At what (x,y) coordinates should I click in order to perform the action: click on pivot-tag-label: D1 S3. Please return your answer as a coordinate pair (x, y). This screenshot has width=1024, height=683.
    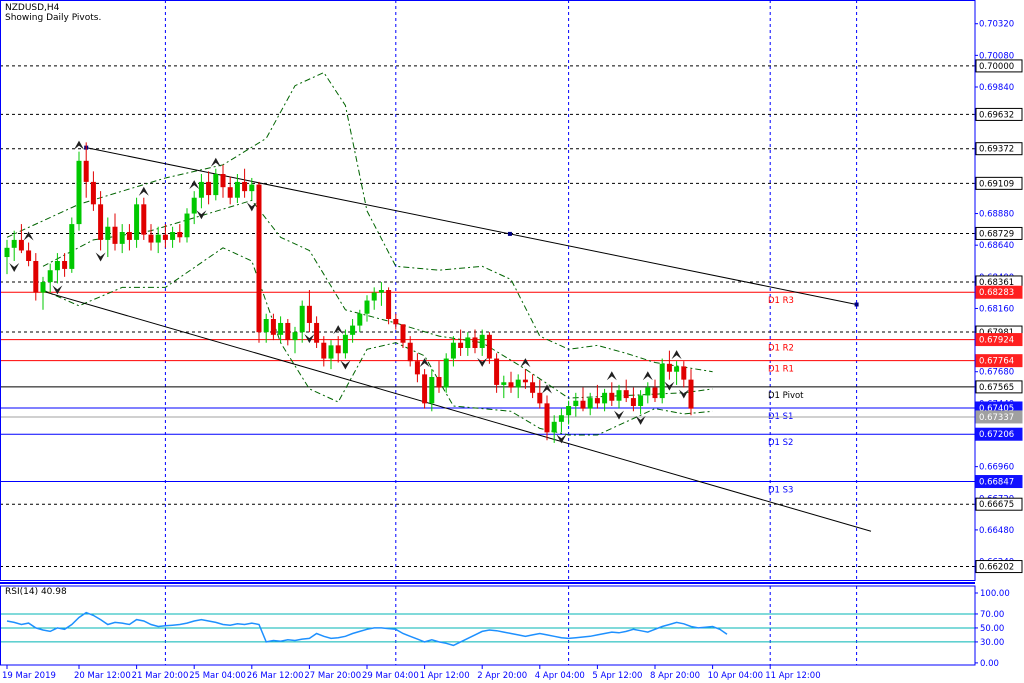
    Looking at the image, I should click on (780, 491).